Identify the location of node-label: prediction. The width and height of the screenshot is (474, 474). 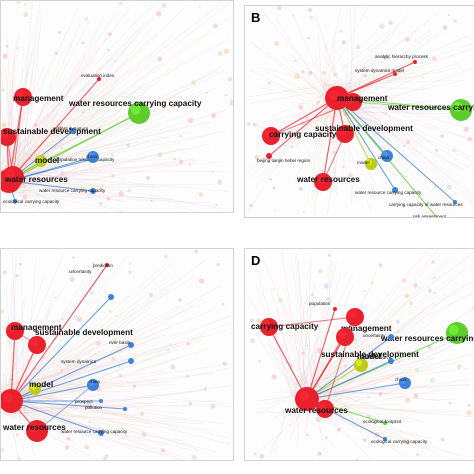
(103, 265).